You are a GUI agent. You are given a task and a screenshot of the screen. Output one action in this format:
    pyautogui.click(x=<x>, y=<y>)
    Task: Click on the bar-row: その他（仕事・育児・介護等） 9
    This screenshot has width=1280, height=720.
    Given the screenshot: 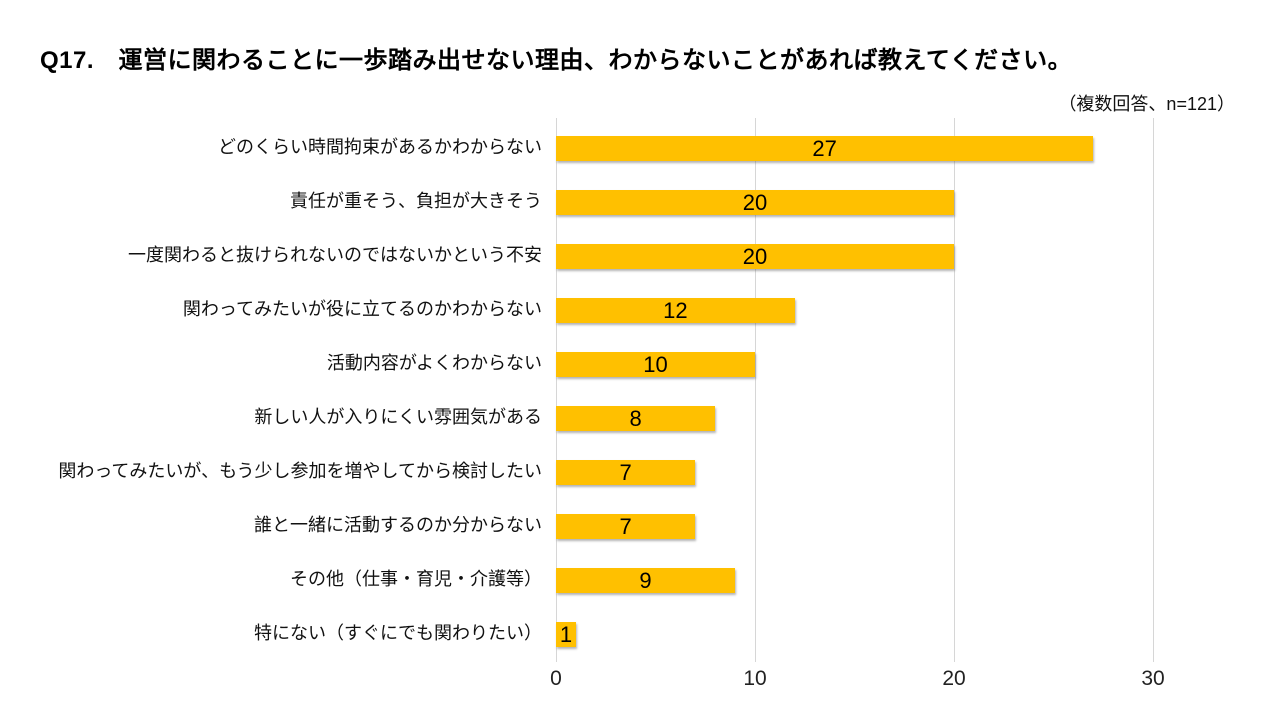 What is the action you would take?
    pyautogui.click(x=640, y=580)
    